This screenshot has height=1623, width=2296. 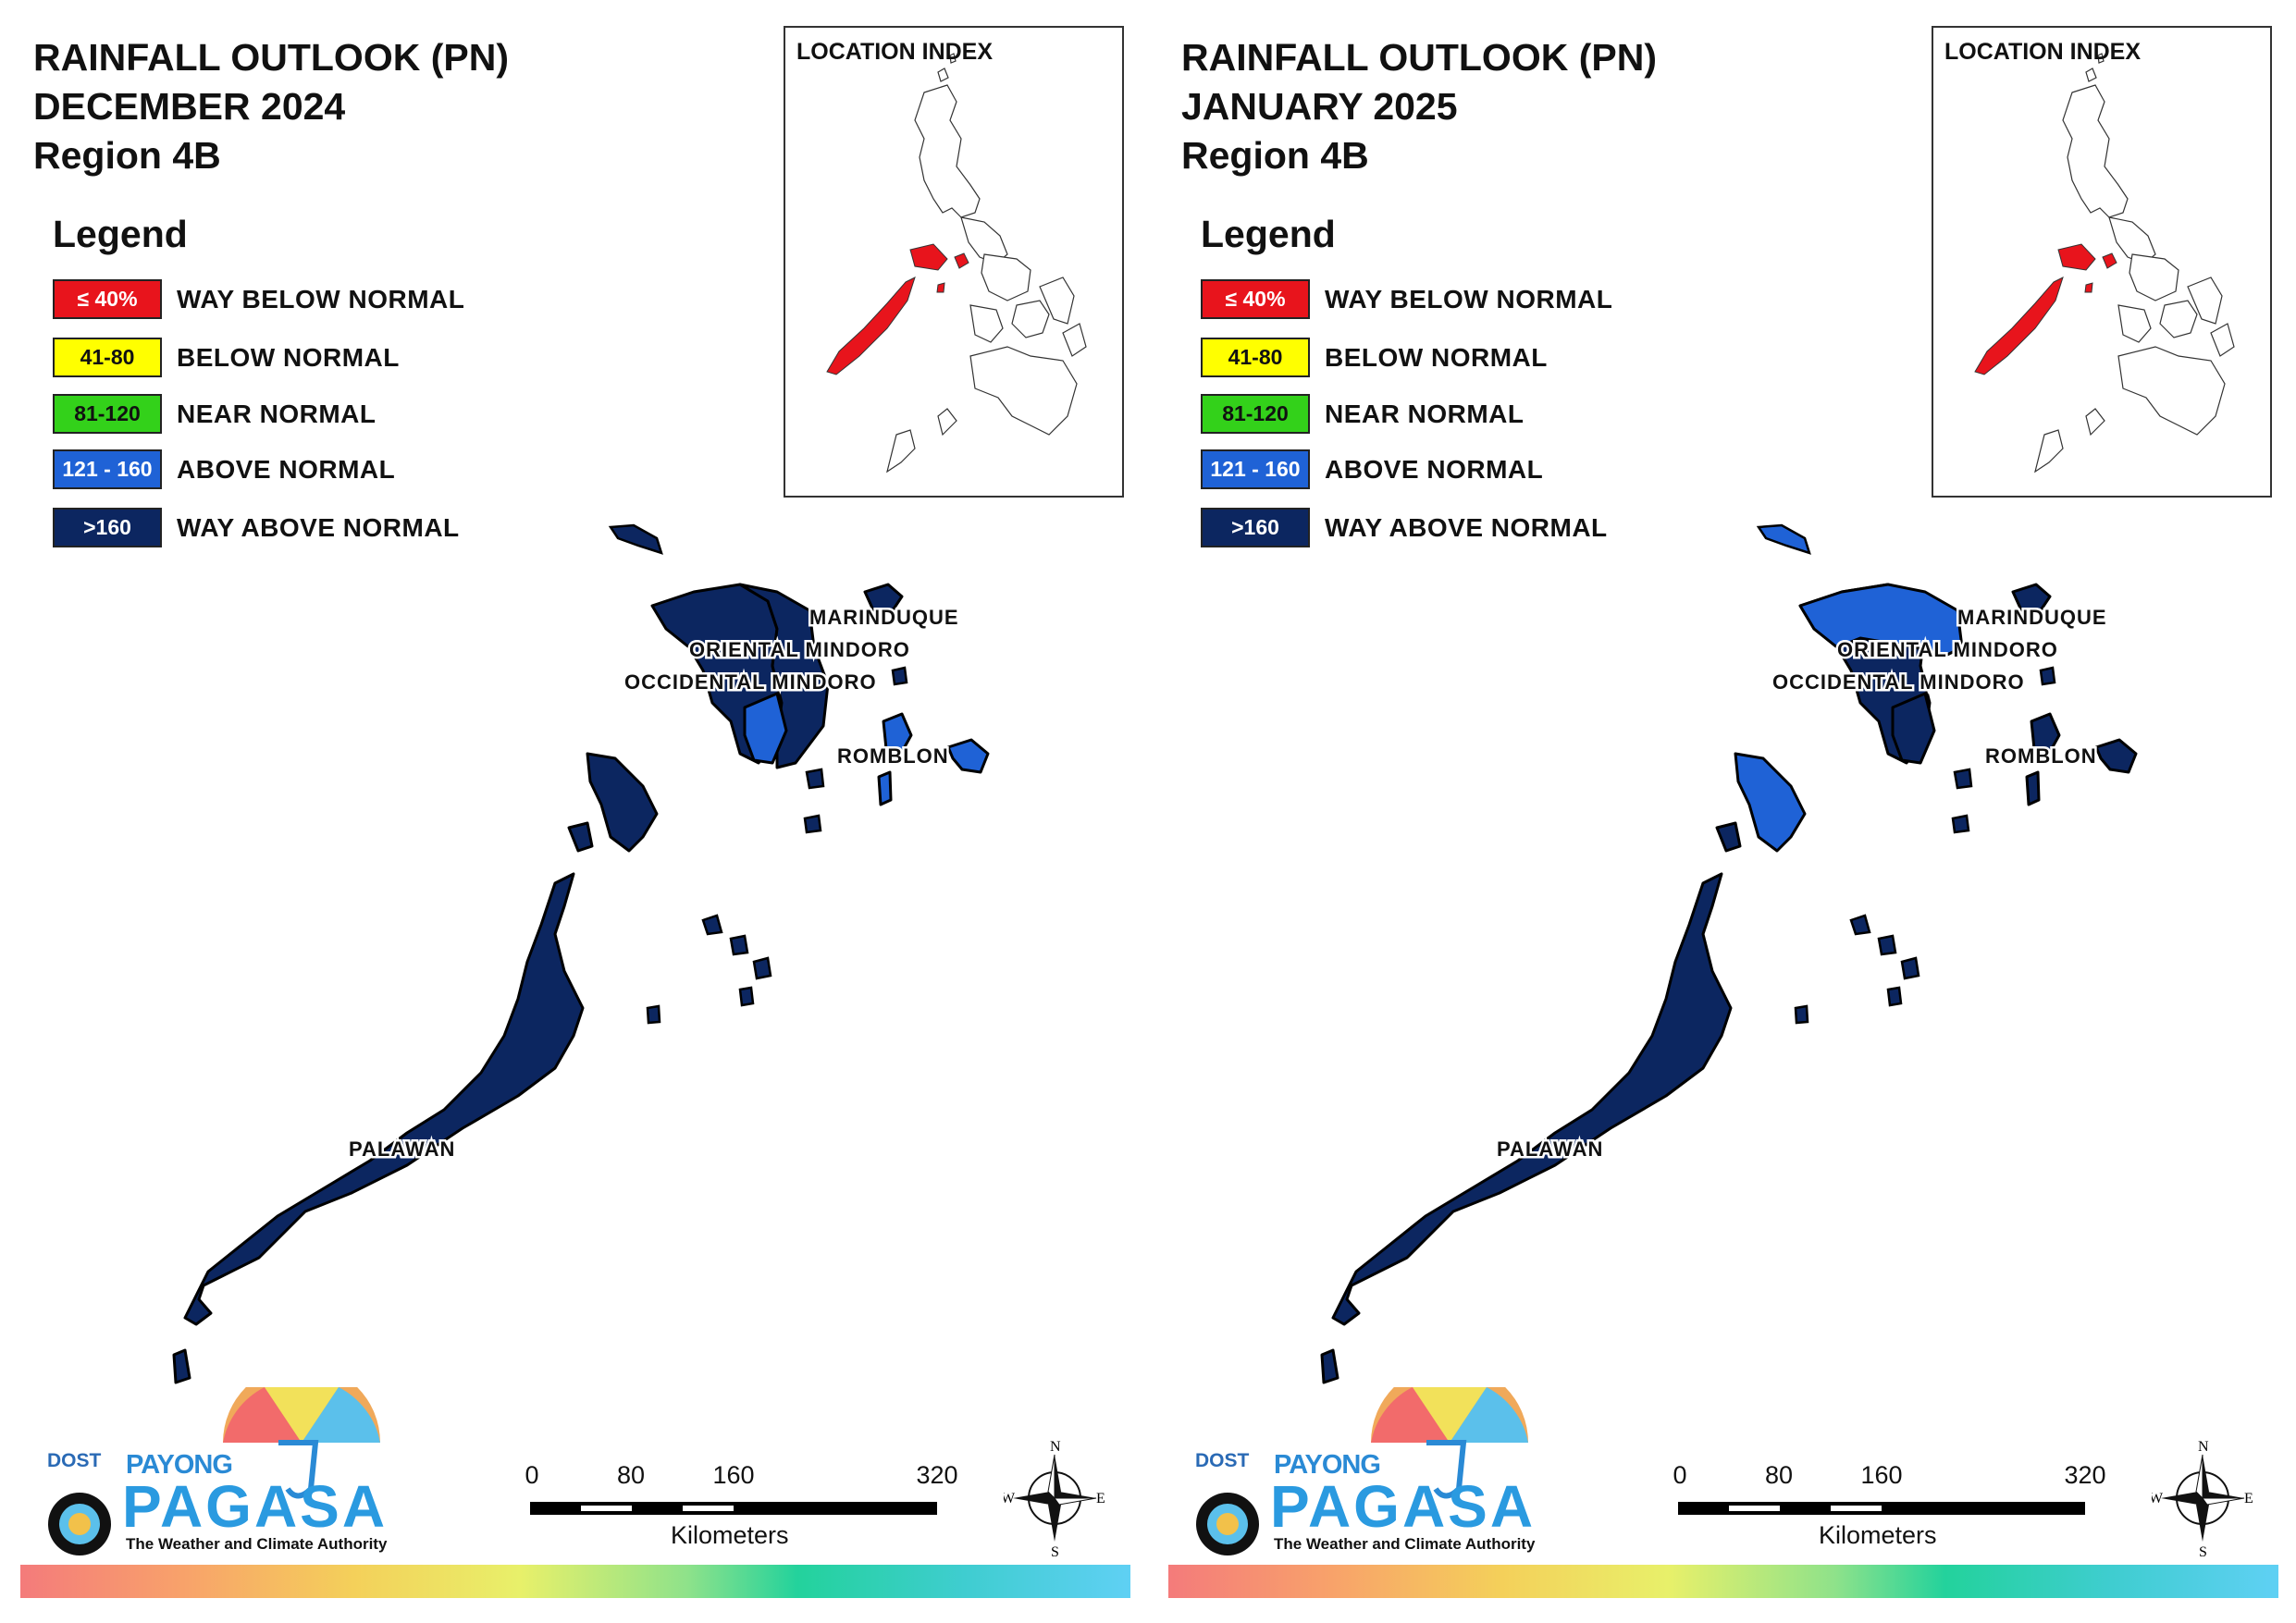 I want to click on compass-w: W, so click(x=2158, y=1498).